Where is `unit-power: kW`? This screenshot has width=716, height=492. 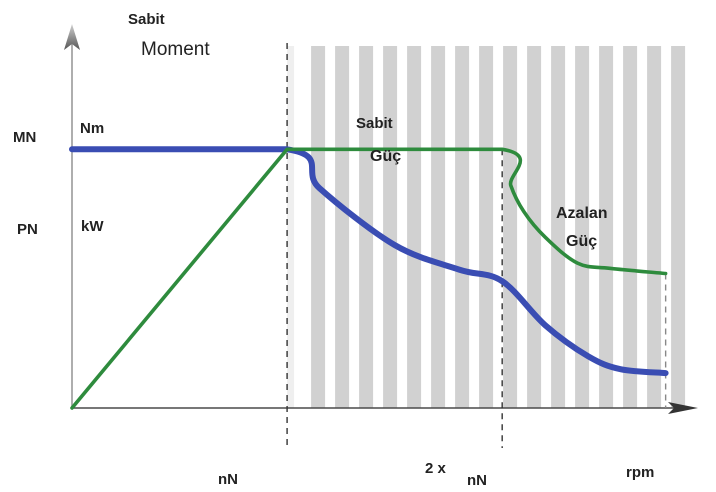 unit-power: kW is located at coordinates (92, 226).